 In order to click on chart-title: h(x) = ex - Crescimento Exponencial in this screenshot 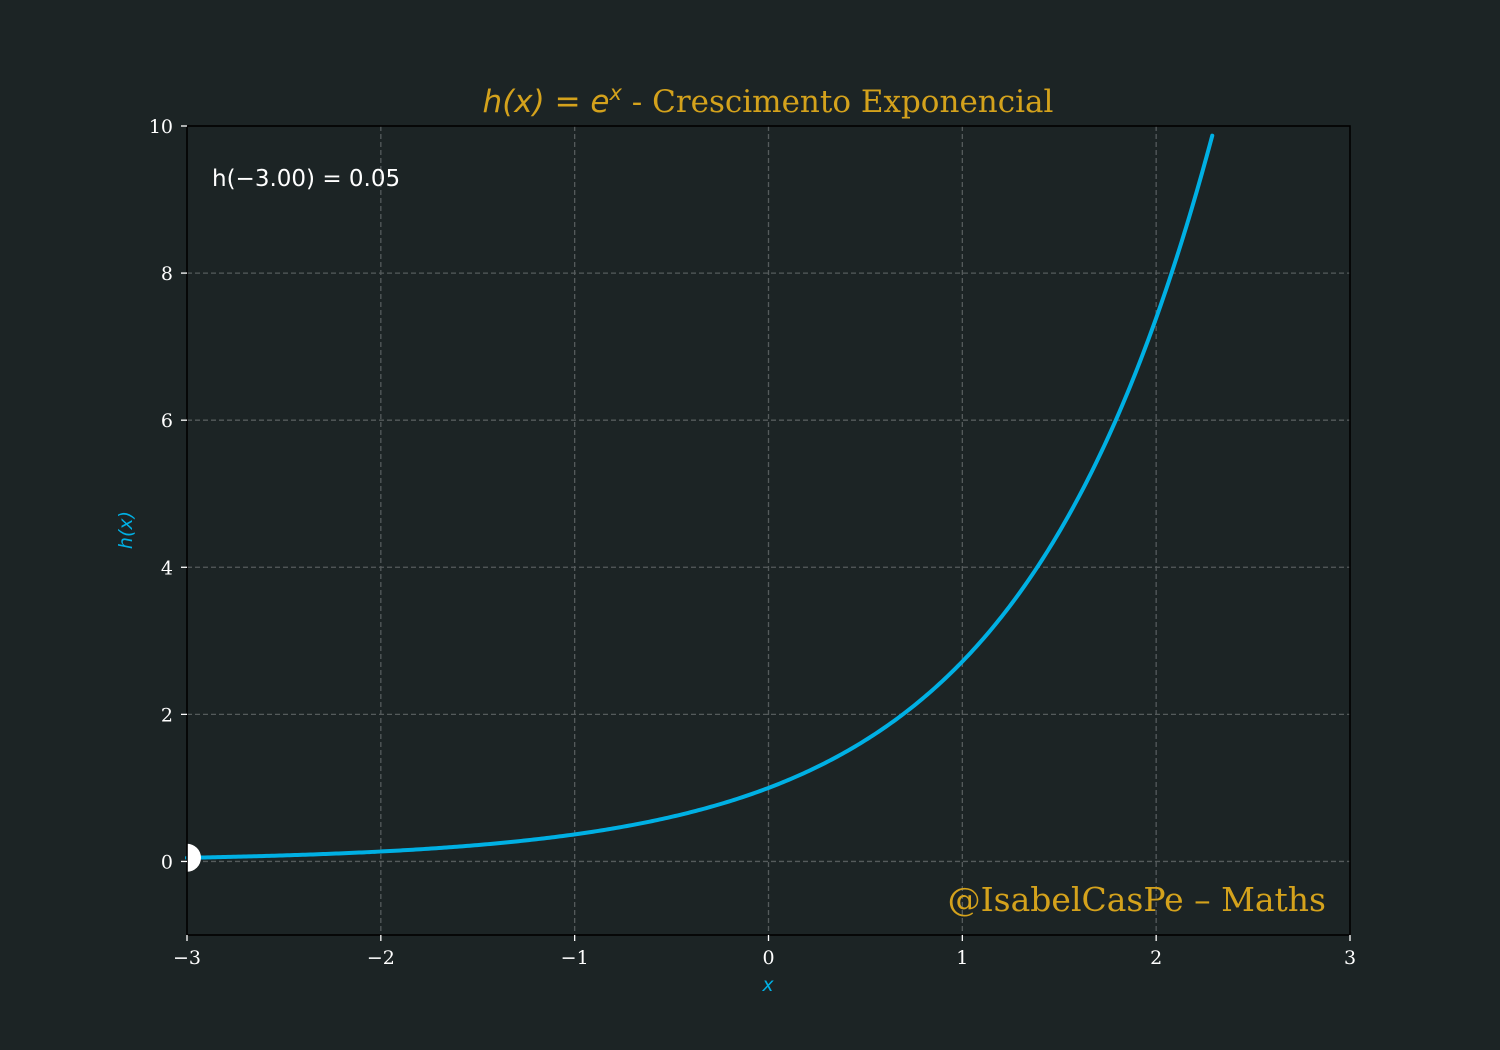, I will do `click(768, 100)`.